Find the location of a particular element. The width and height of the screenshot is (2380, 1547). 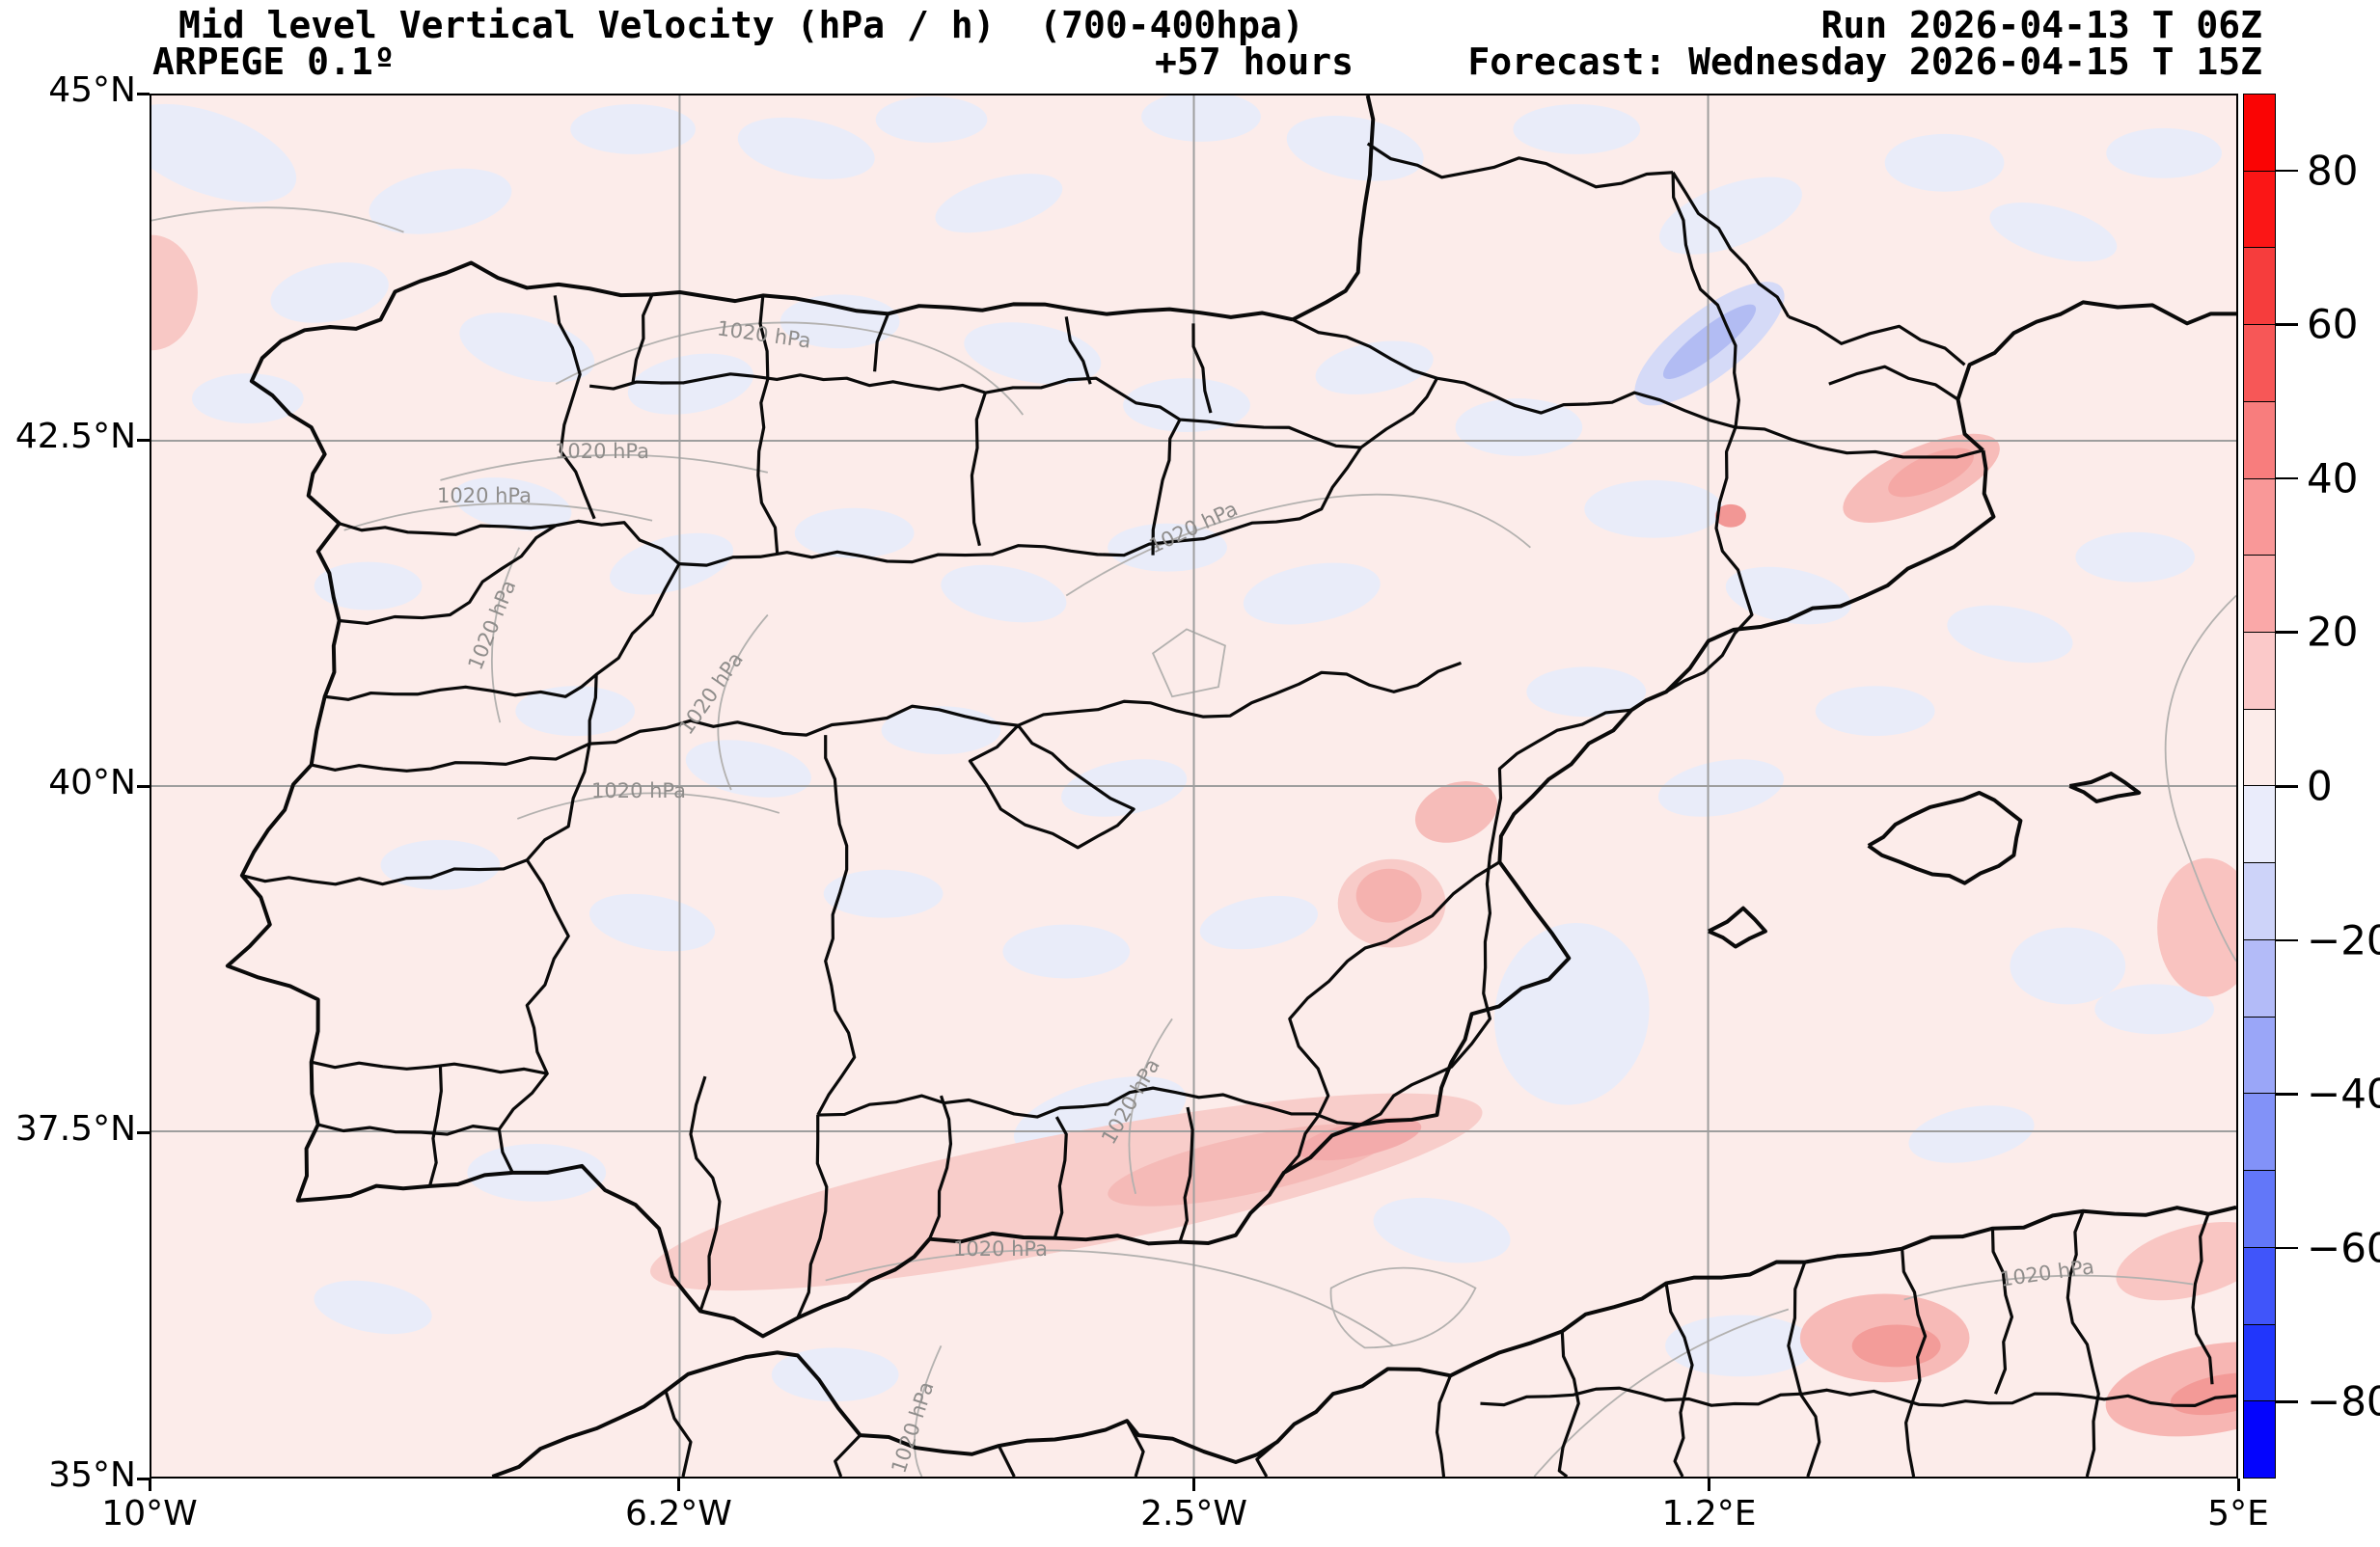

x-tick-label: 6.2°W is located at coordinates (679, 1513).